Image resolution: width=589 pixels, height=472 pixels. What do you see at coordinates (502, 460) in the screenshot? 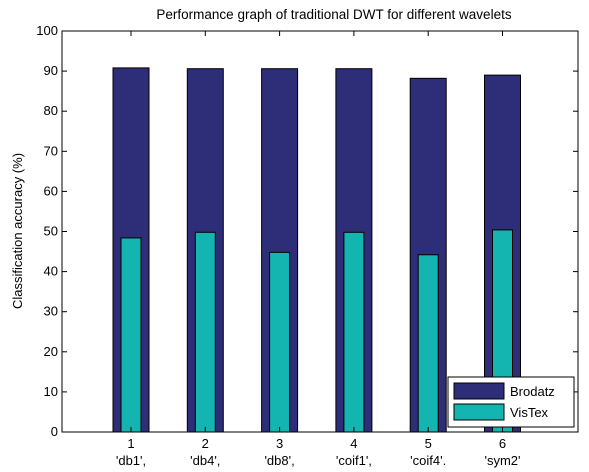
I see `x-tick-sublabel-6: 'sym2'` at bounding box center [502, 460].